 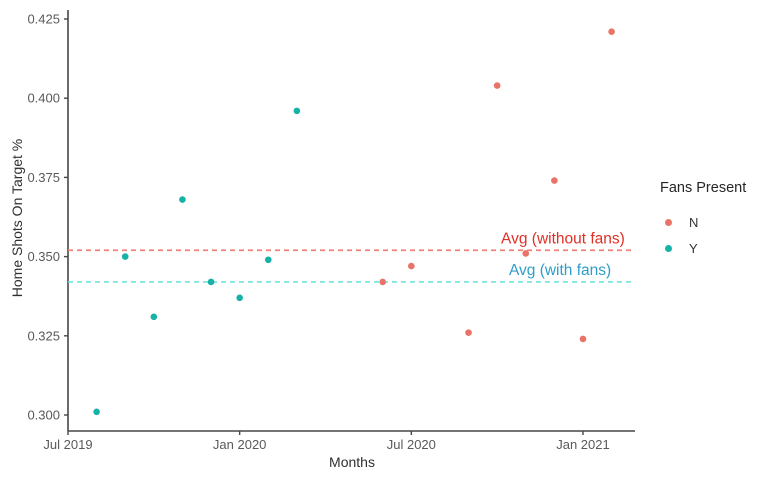 I want to click on legend-dot-n, so click(x=668, y=222).